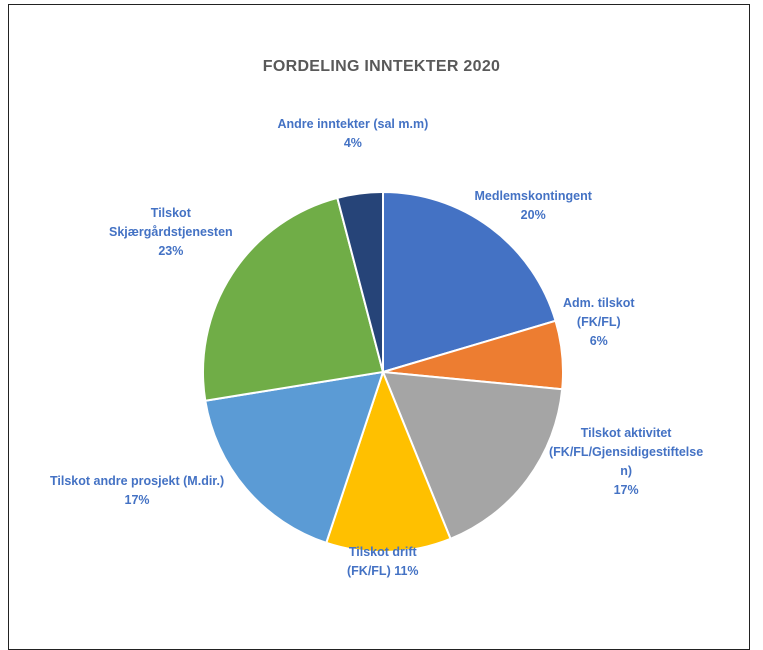 The height and width of the screenshot is (650, 763). Describe the element at coordinates (137, 481) in the screenshot. I see `slice-label-line: Tilskot andre prosjekt (M.dir.)` at that location.